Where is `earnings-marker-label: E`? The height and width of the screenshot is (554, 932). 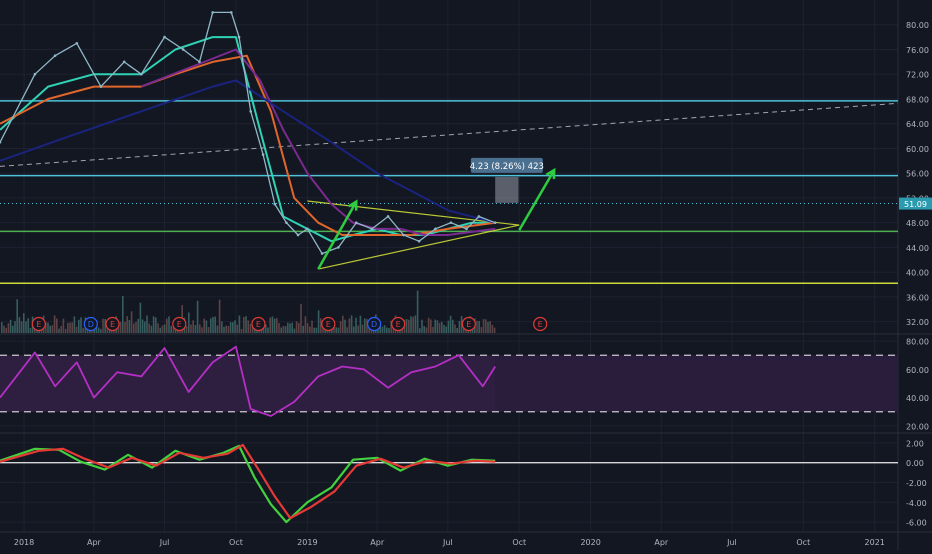
earnings-marker-label: E is located at coordinates (540, 324).